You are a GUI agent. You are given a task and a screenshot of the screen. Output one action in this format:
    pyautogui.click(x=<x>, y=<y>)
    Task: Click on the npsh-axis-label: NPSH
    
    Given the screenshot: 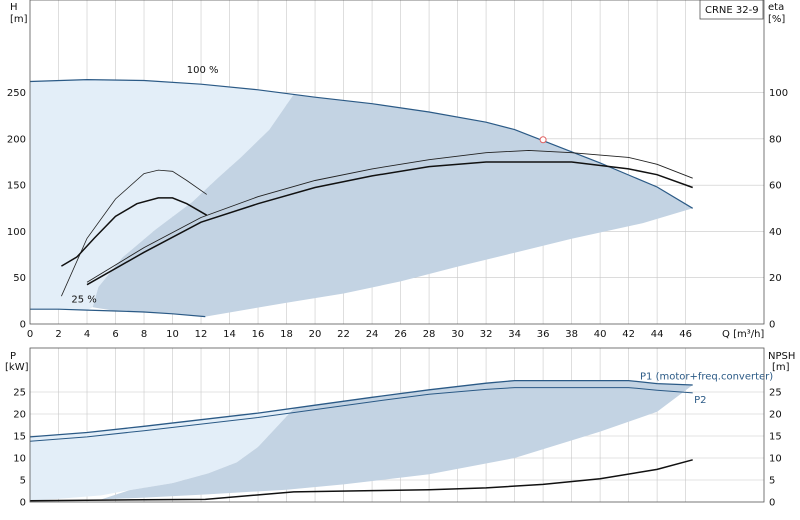 What is the action you would take?
    pyautogui.click(x=781, y=356)
    